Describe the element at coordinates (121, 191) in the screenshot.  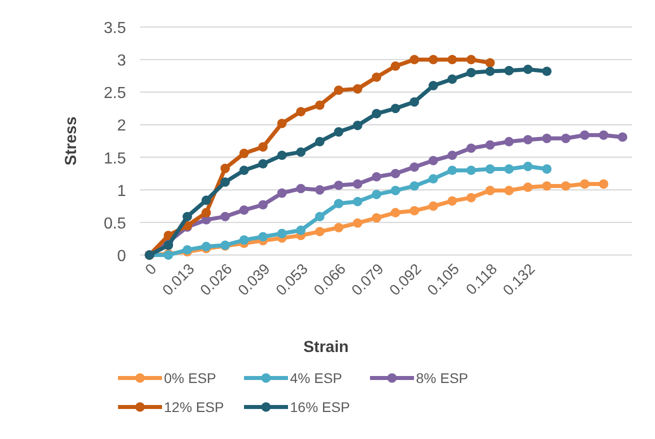
I see `y-tick-label: 1` at that location.